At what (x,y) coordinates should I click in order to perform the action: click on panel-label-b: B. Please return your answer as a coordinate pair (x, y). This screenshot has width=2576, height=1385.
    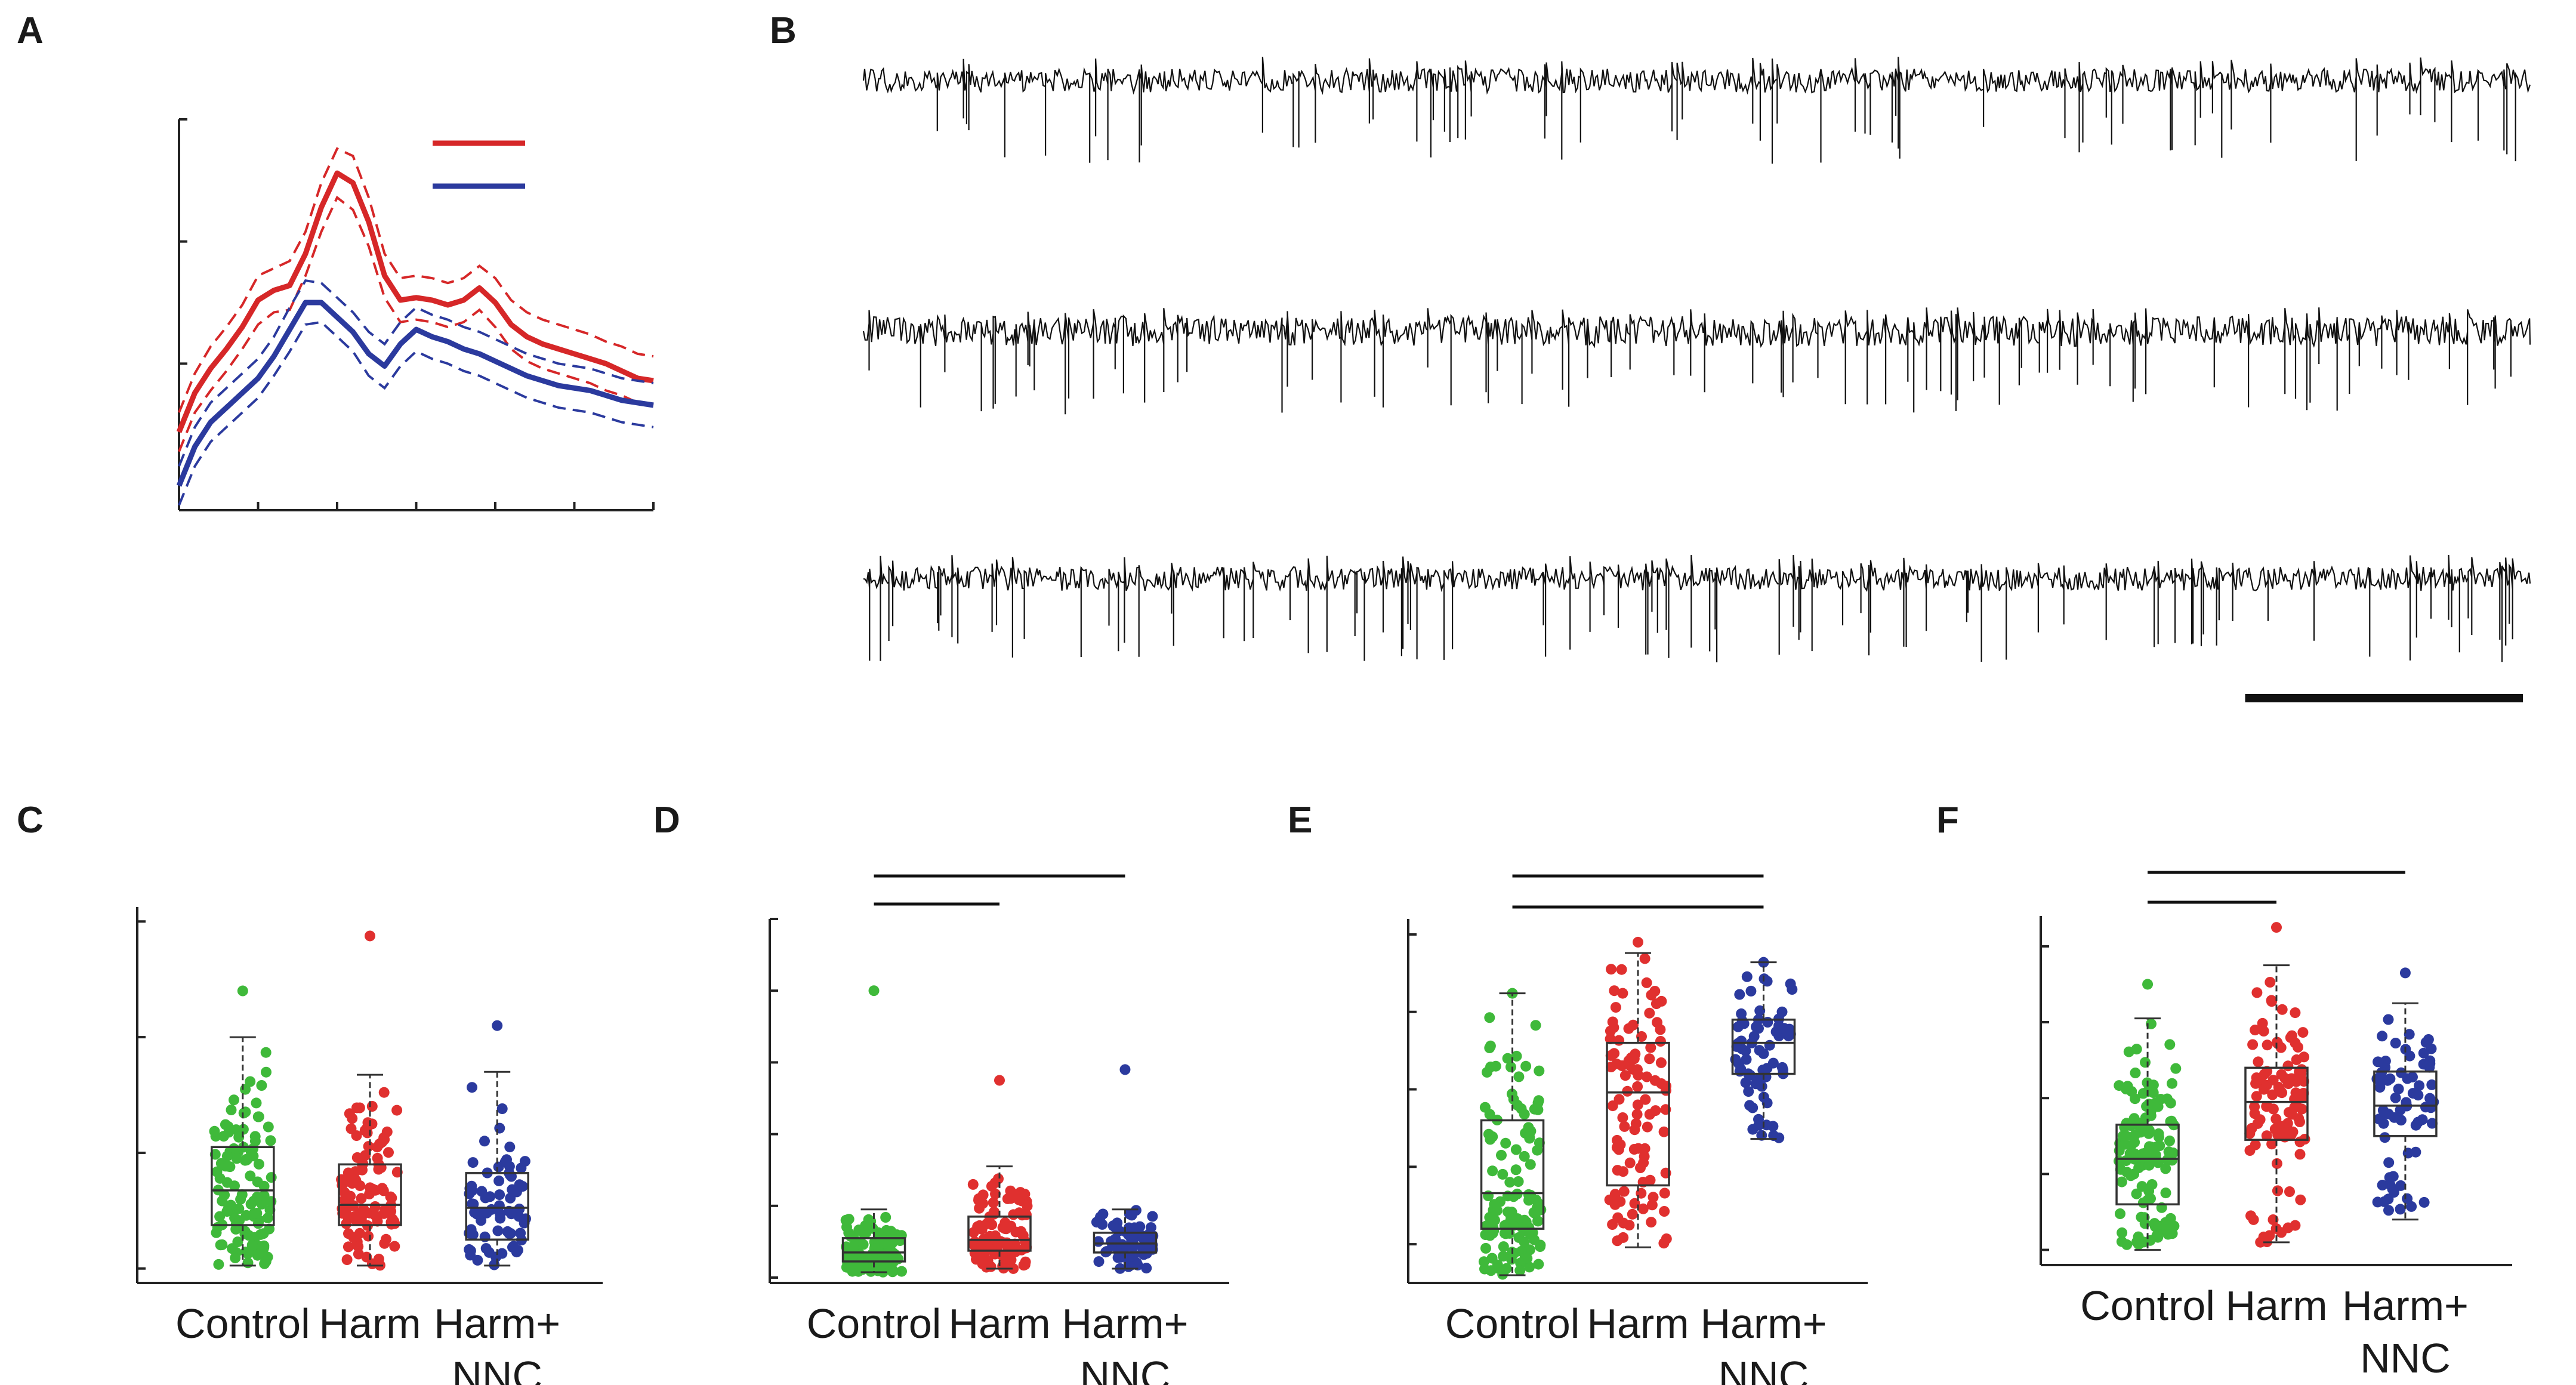
    Looking at the image, I should click on (783, 30).